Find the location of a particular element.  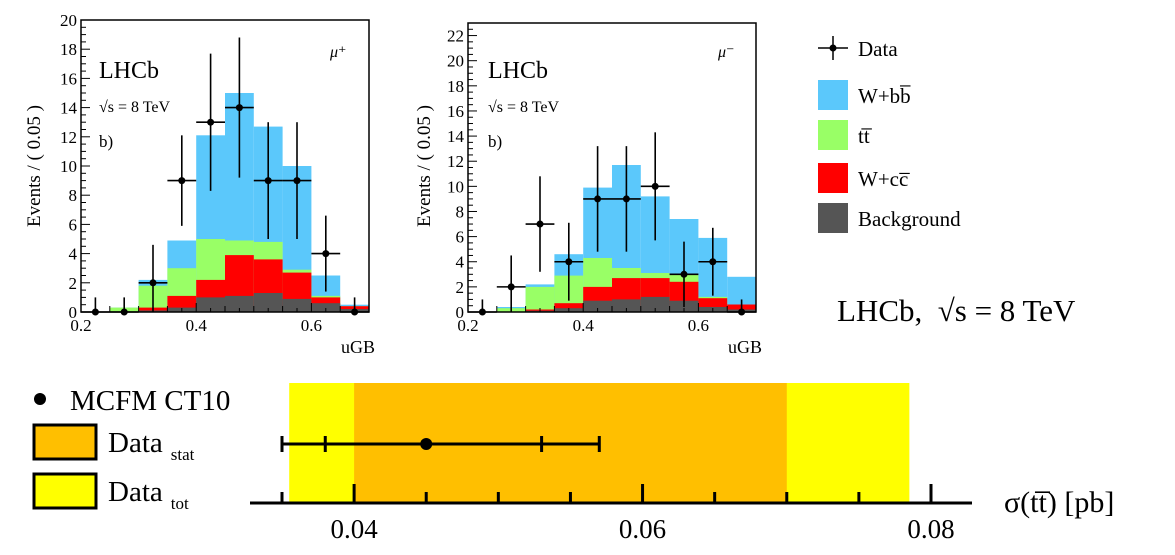

legend-stat-label: Data stat is located at coordinates (151, 445).